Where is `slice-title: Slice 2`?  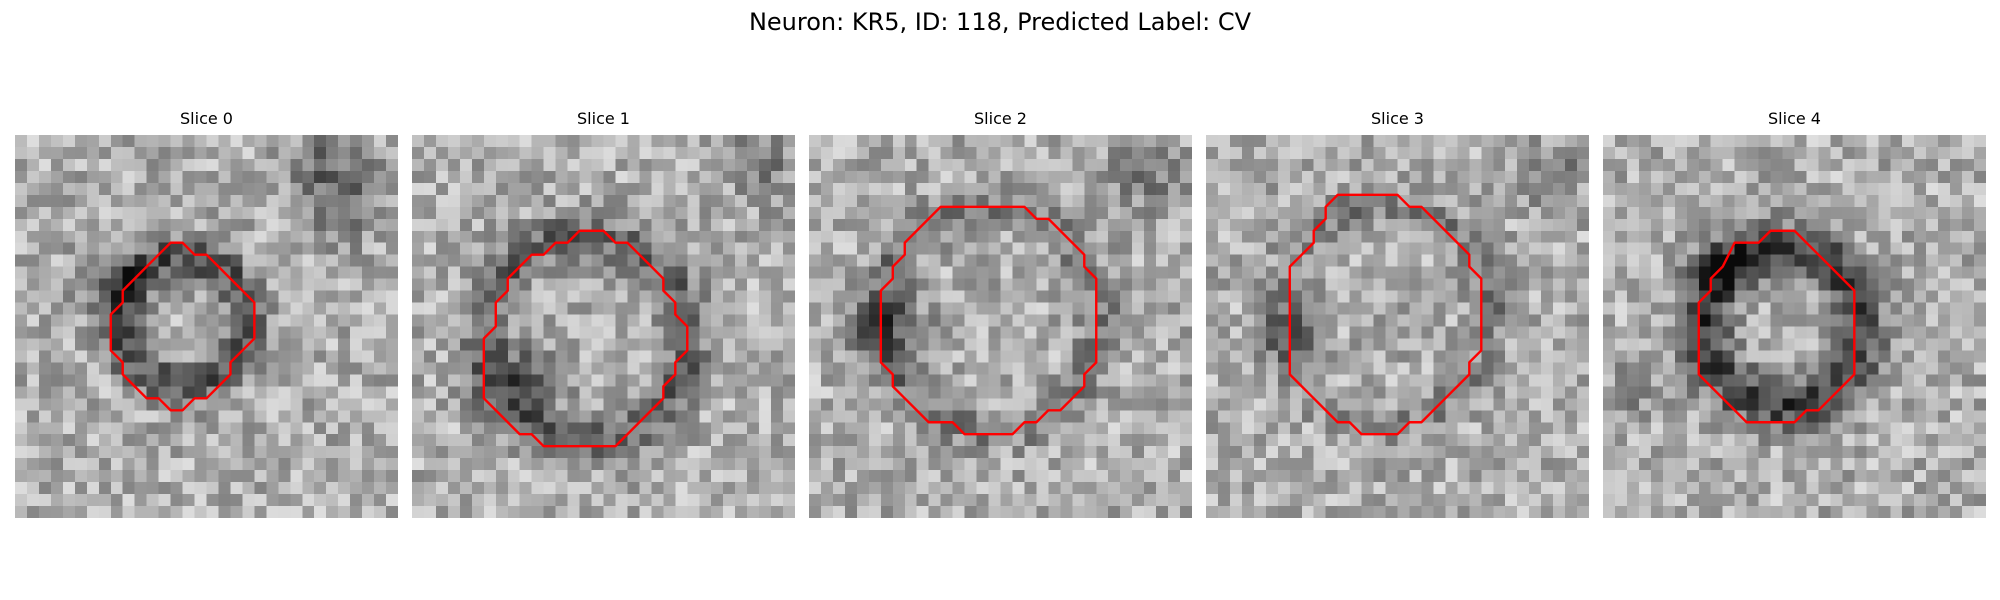 slice-title: Slice 2 is located at coordinates (1000, 118).